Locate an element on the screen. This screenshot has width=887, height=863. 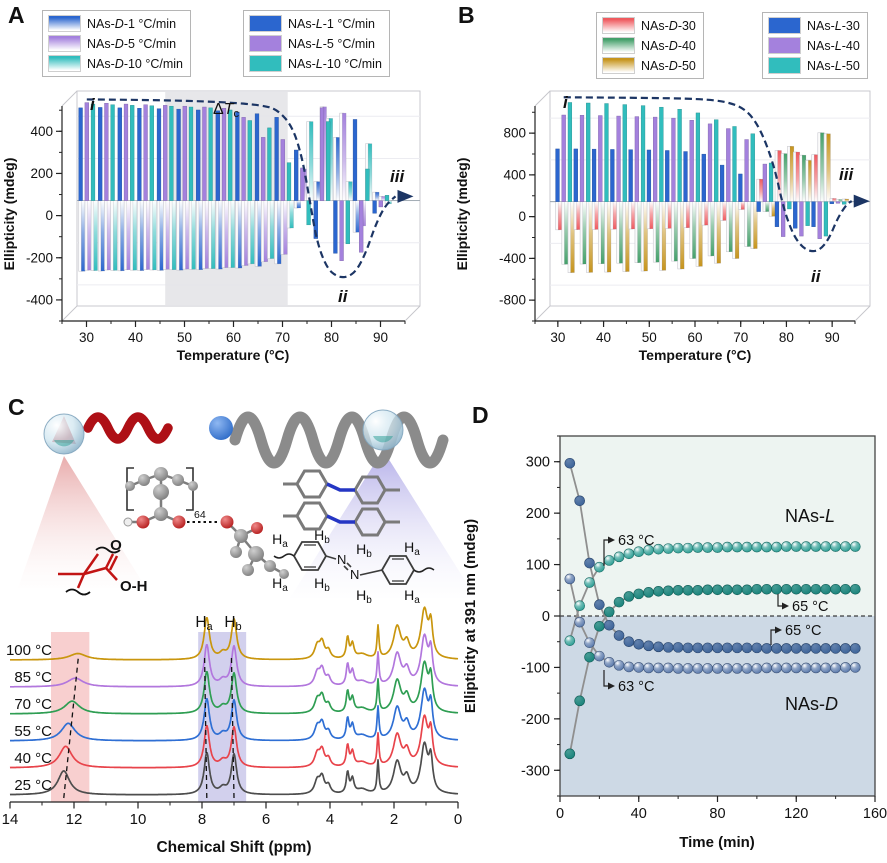
panel-a-annotation-iii: iii is located at coordinates (397, 176).